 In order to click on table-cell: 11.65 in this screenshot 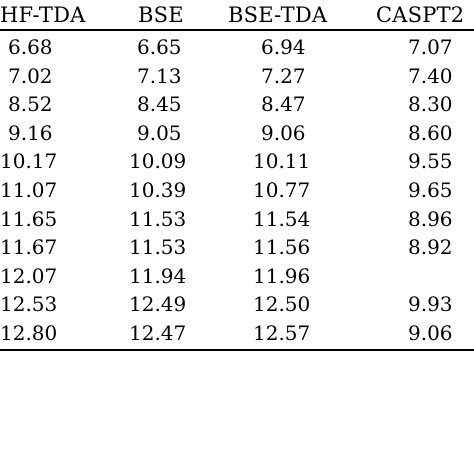, I will do `click(29, 218)`.